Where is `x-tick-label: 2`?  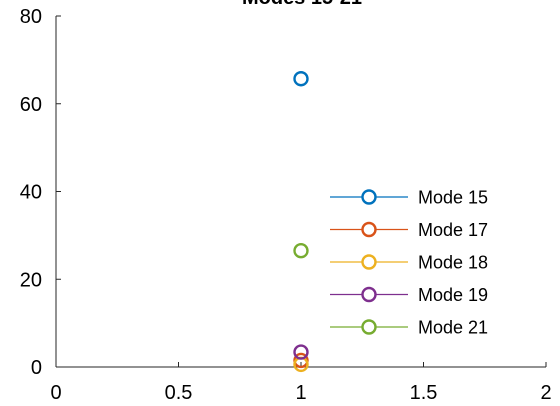
x-tick-label: 2 is located at coordinates (545, 393).